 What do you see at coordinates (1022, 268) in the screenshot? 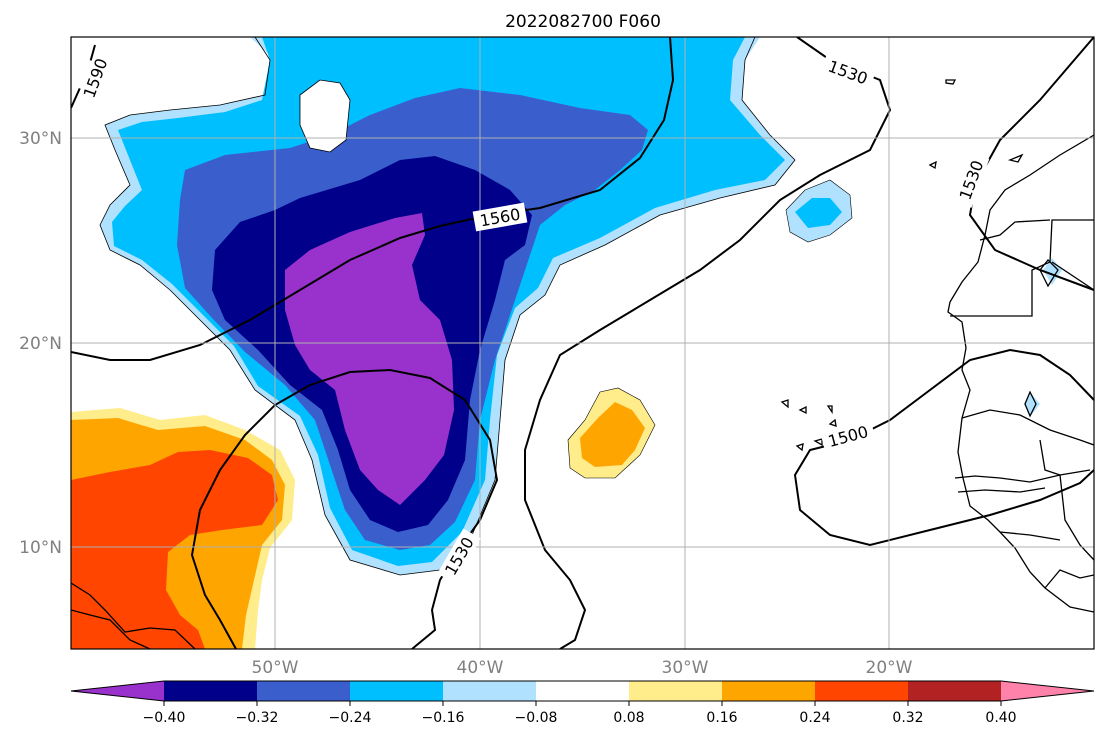
I see `border-north-africa` at bounding box center [1022, 268].